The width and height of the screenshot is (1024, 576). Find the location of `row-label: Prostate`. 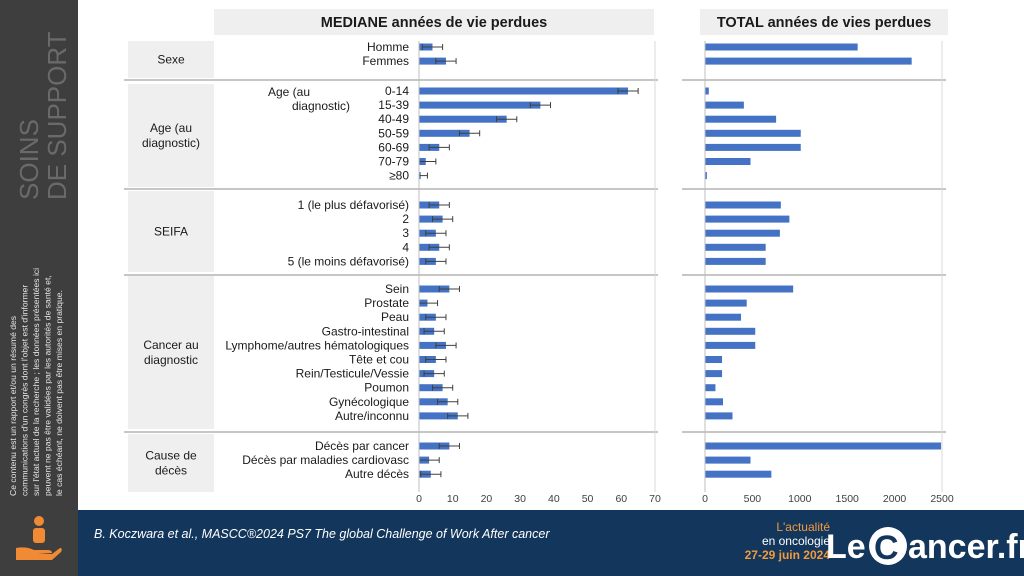

row-label: Prostate is located at coordinates (386, 303).